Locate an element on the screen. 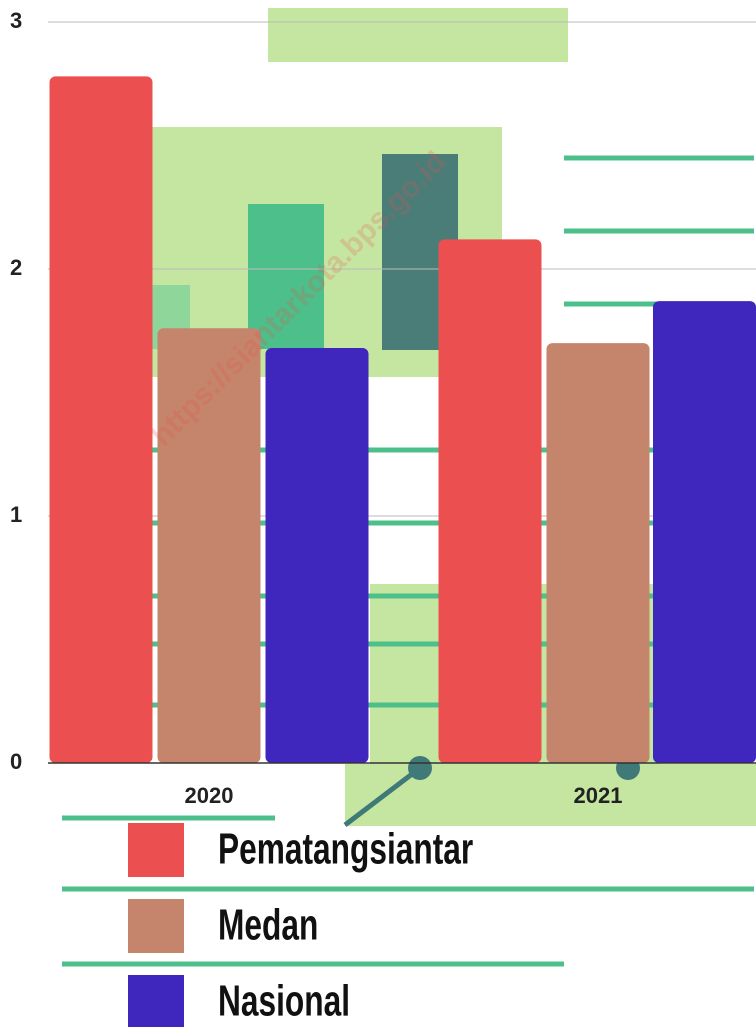 This screenshot has width=756, height=1027. legend-label: Nasional is located at coordinates (284, 1001).